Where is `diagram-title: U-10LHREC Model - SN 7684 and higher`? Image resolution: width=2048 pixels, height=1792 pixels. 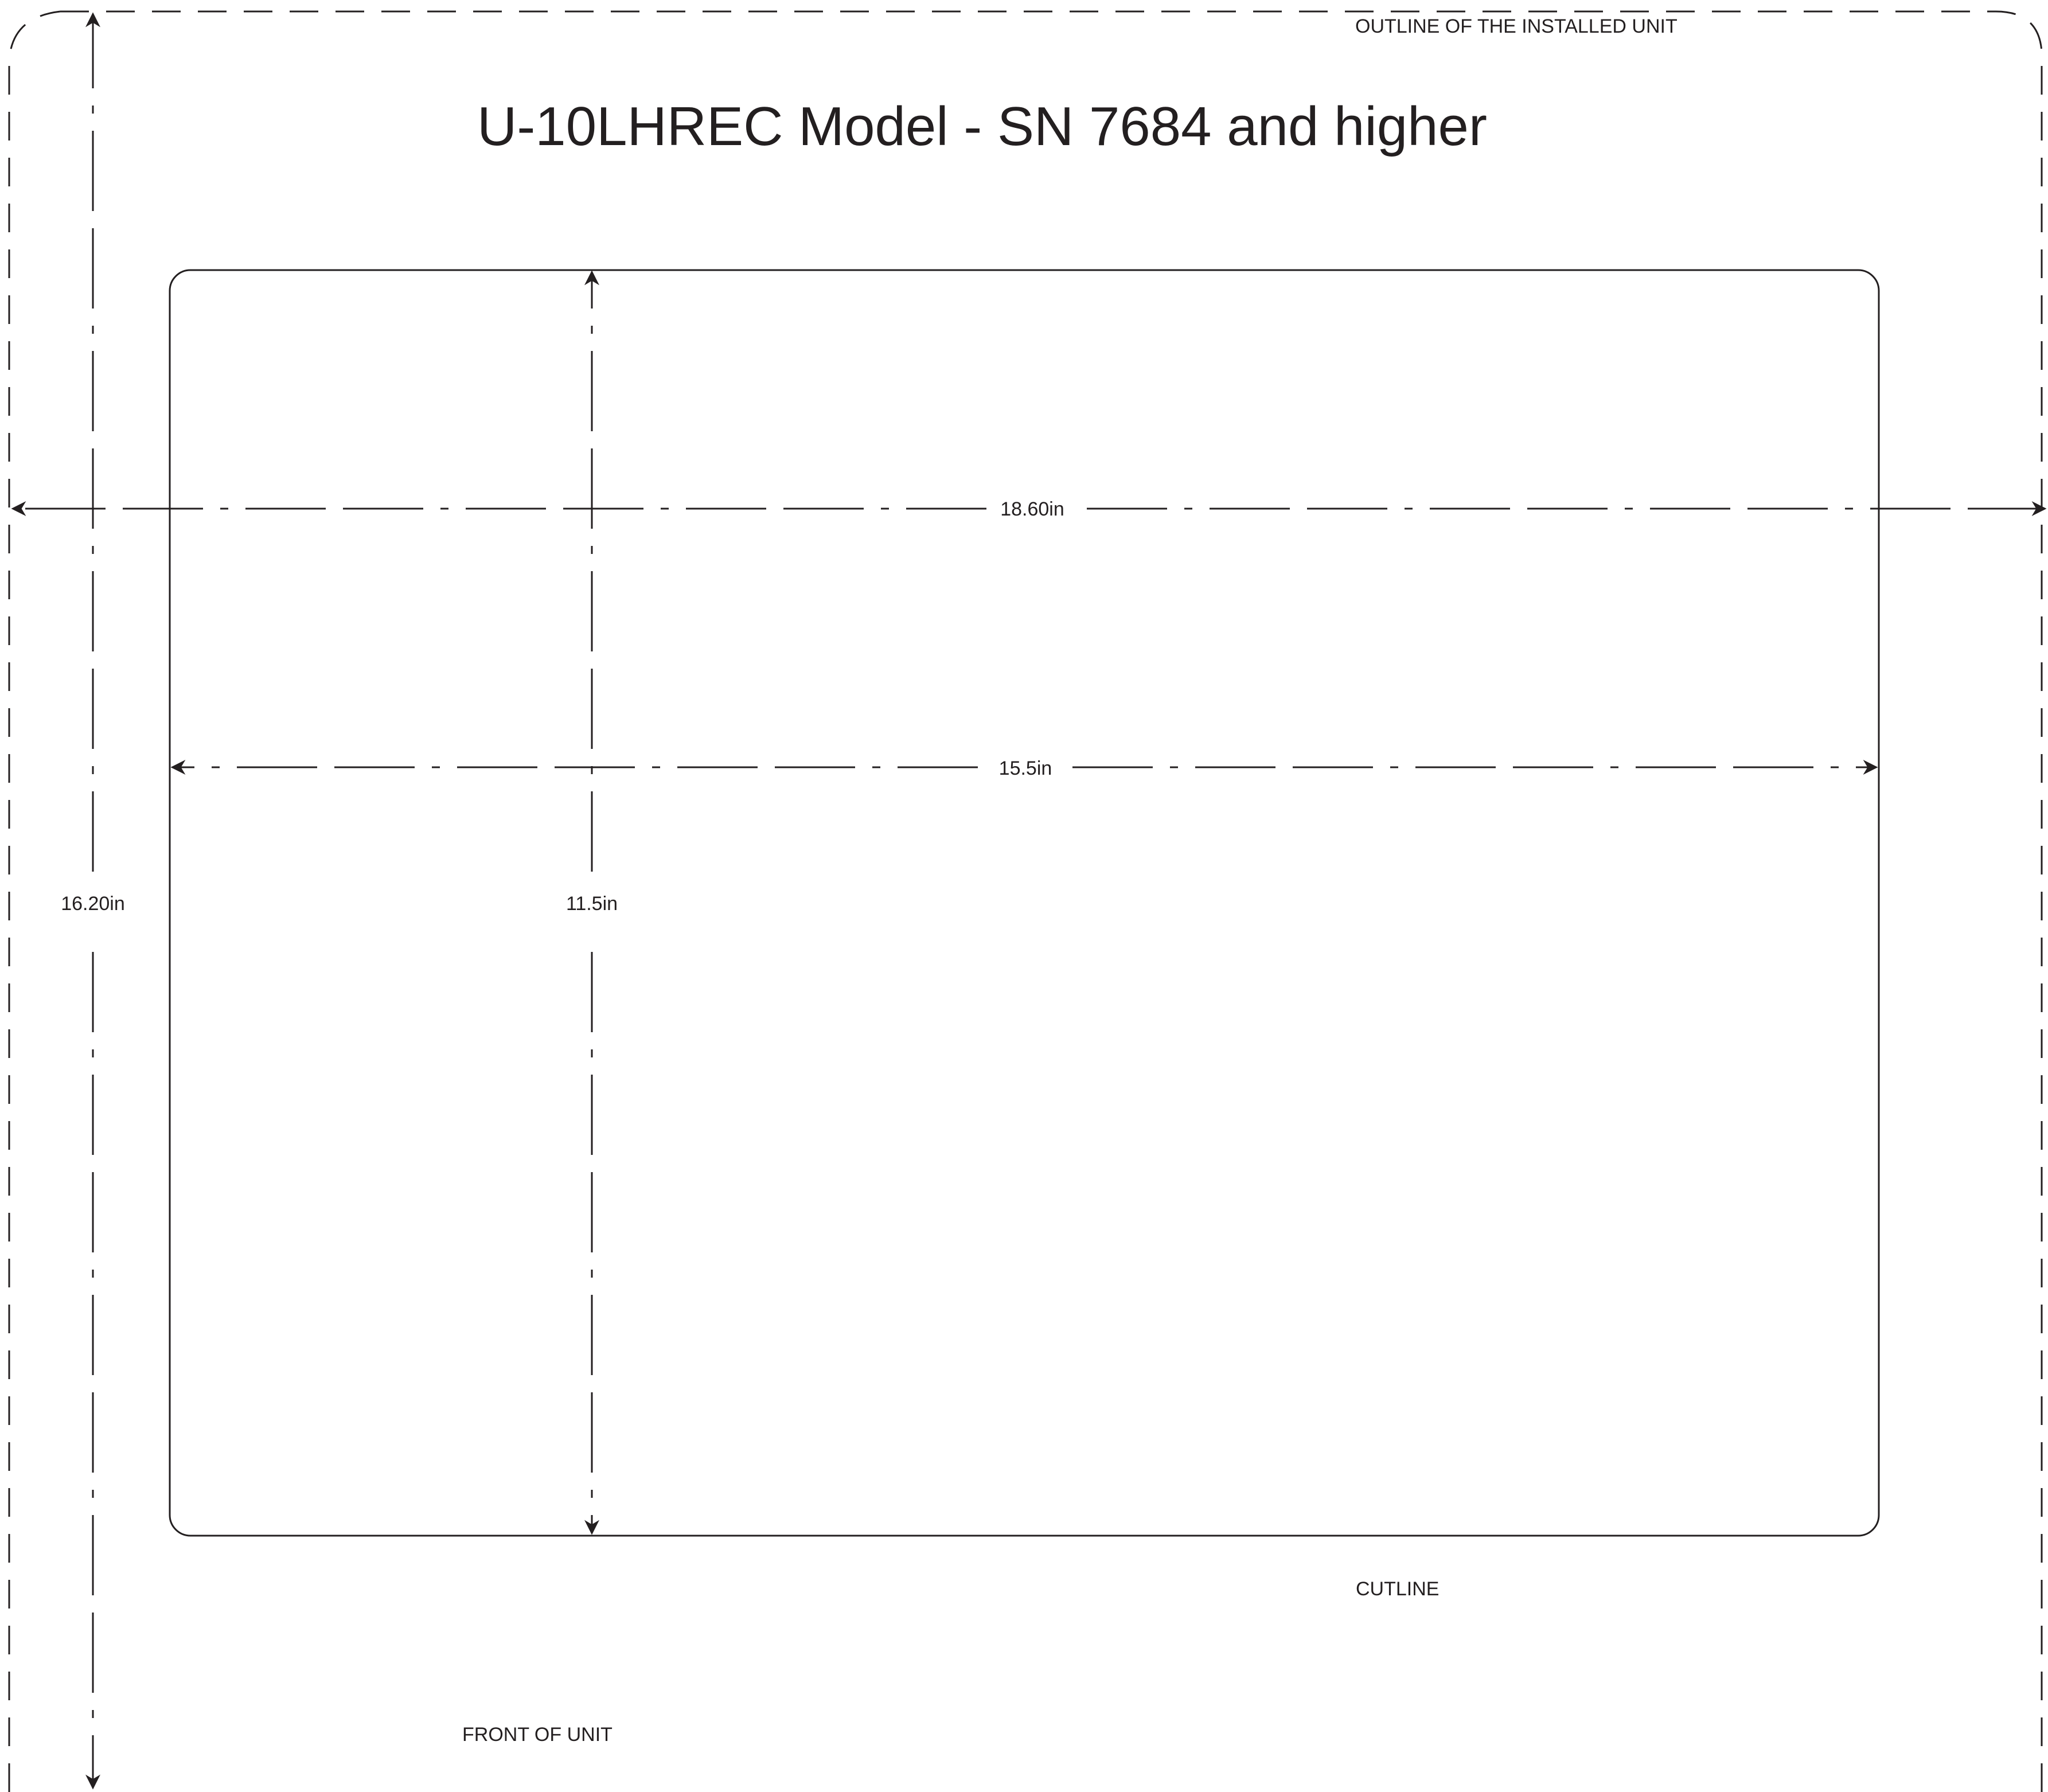
diagram-title: U-10LHREC Model - SN 7684 and higher is located at coordinates (982, 126).